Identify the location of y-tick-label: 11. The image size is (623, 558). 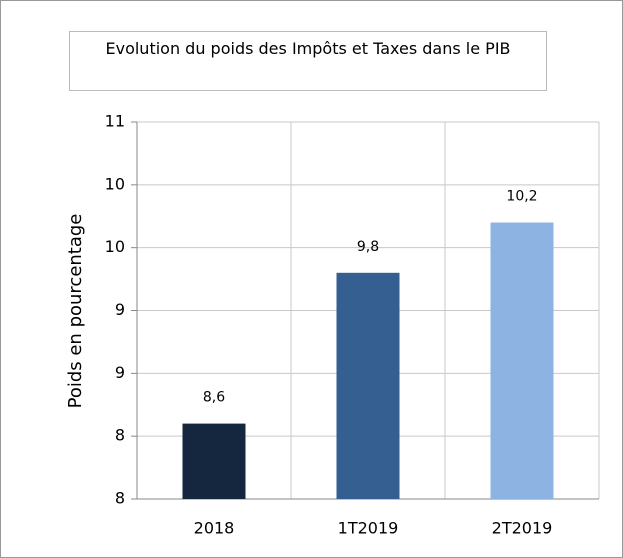
(115, 121).